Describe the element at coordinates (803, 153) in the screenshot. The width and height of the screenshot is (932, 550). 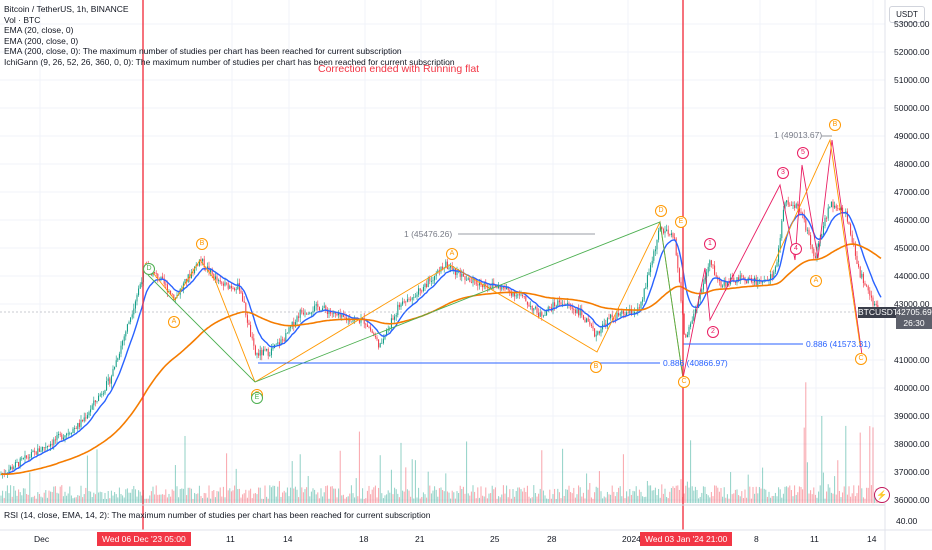
I see `wave-label: 5` at that location.